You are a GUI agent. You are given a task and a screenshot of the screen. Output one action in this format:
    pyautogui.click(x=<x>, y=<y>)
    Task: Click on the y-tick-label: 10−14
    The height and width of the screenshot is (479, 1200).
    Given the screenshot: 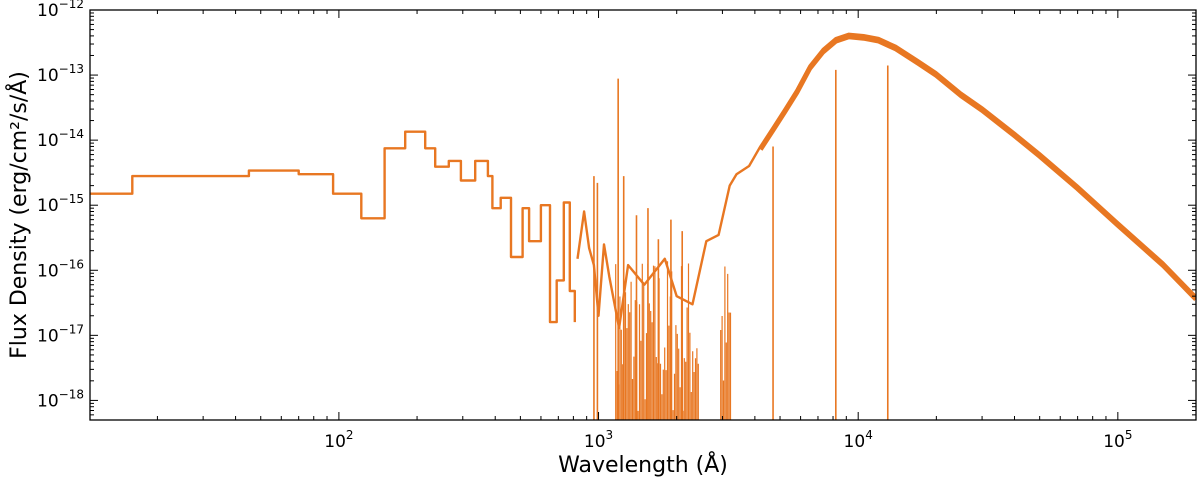 What is the action you would take?
    pyautogui.click(x=60, y=139)
    